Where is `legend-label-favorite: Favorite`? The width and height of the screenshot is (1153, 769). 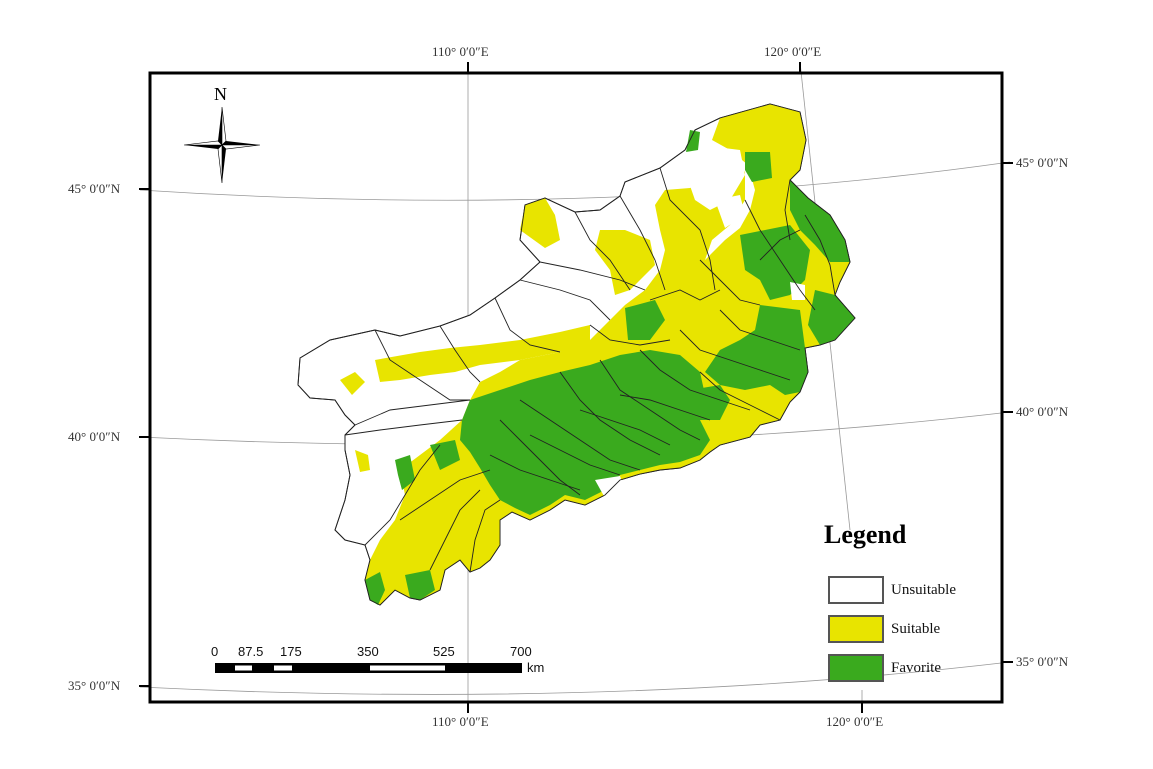
legend-label-favorite: Favorite is located at coordinates (916, 668).